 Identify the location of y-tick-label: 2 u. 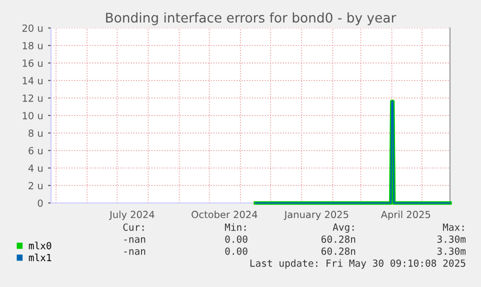
(35, 186).